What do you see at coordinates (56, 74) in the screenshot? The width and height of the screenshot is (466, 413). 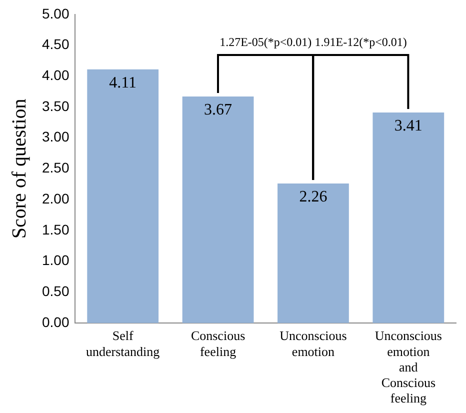 I see `y-tick-label: 4.00` at bounding box center [56, 74].